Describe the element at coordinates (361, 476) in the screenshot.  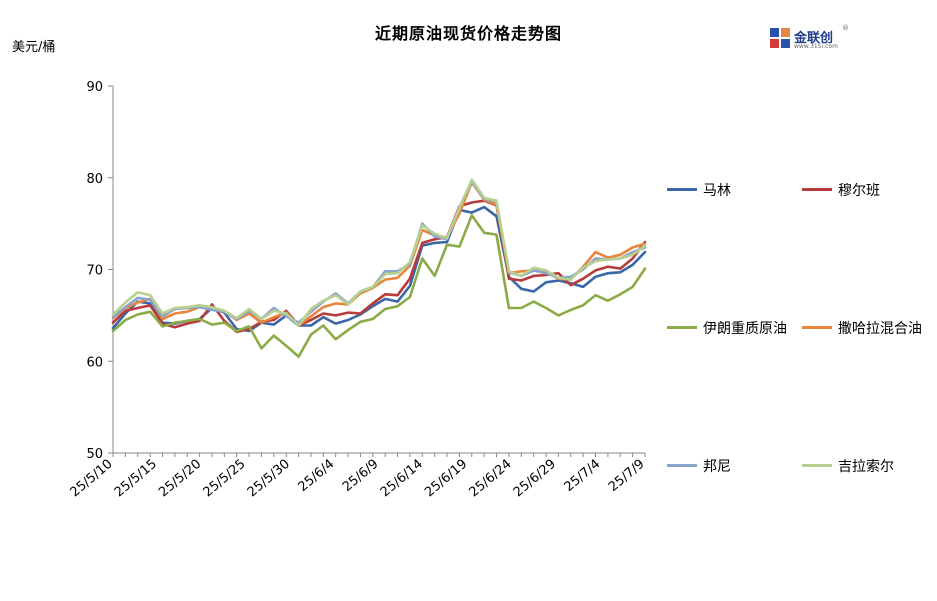
I see `x-tick-label: 25/6/9` at that location.